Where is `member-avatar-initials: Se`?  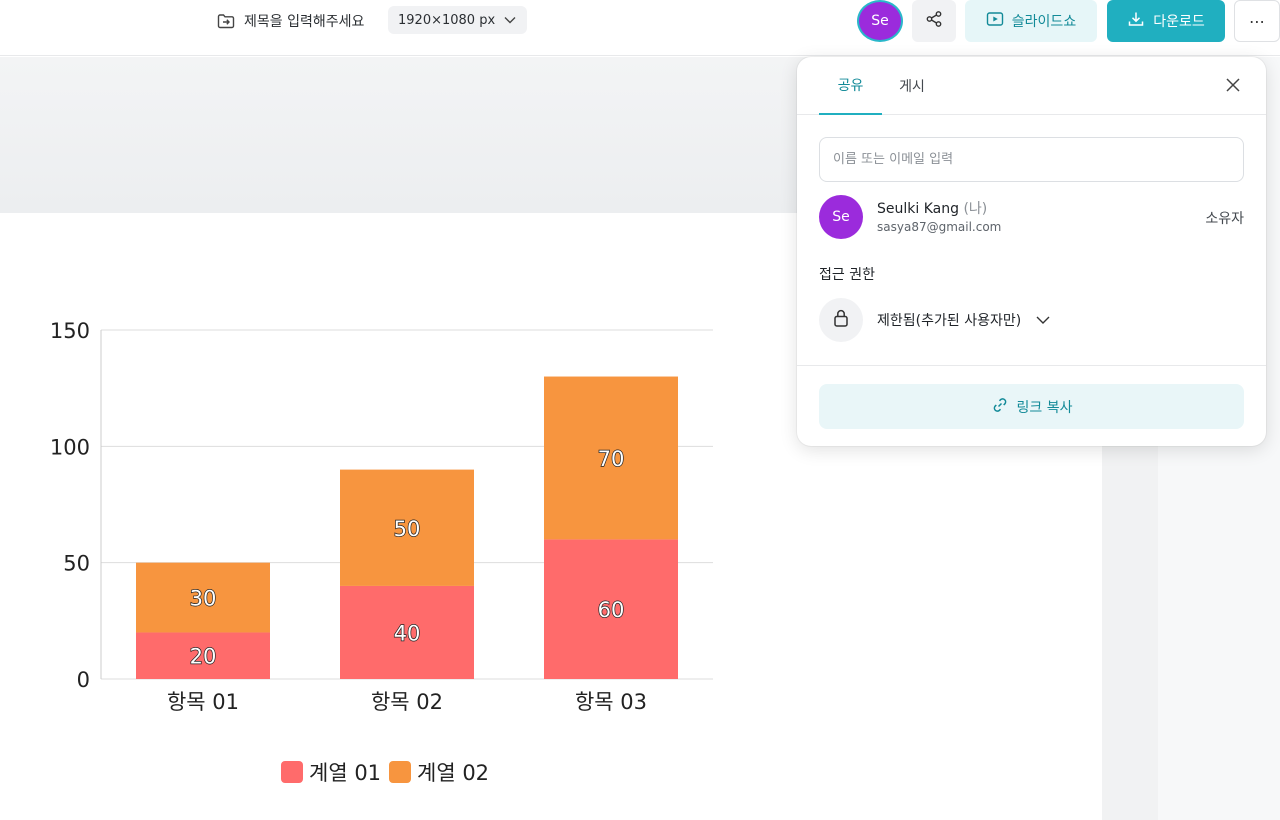
member-avatar-initials: Se is located at coordinates (841, 217).